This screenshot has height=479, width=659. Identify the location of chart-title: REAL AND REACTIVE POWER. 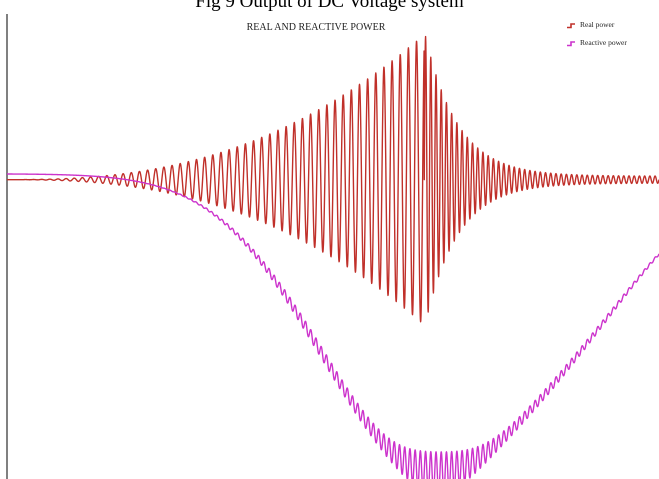
(316, 27).